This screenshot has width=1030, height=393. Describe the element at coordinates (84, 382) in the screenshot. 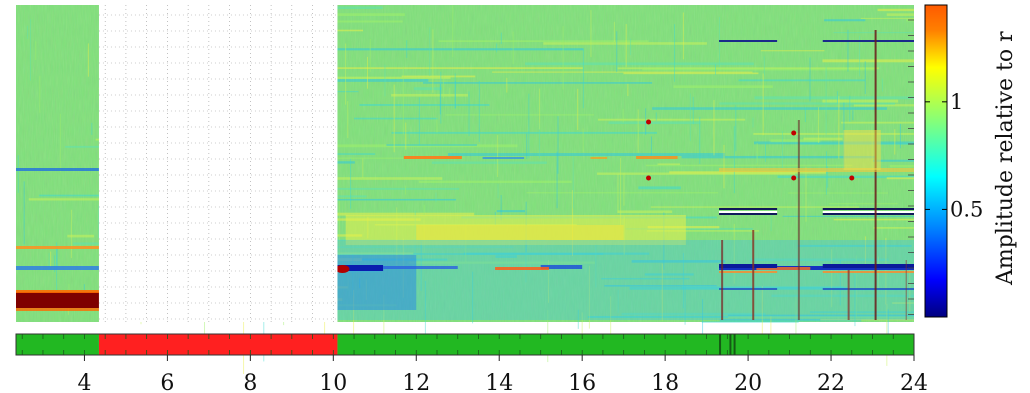

I see `x-tick-label: 4` at that location.